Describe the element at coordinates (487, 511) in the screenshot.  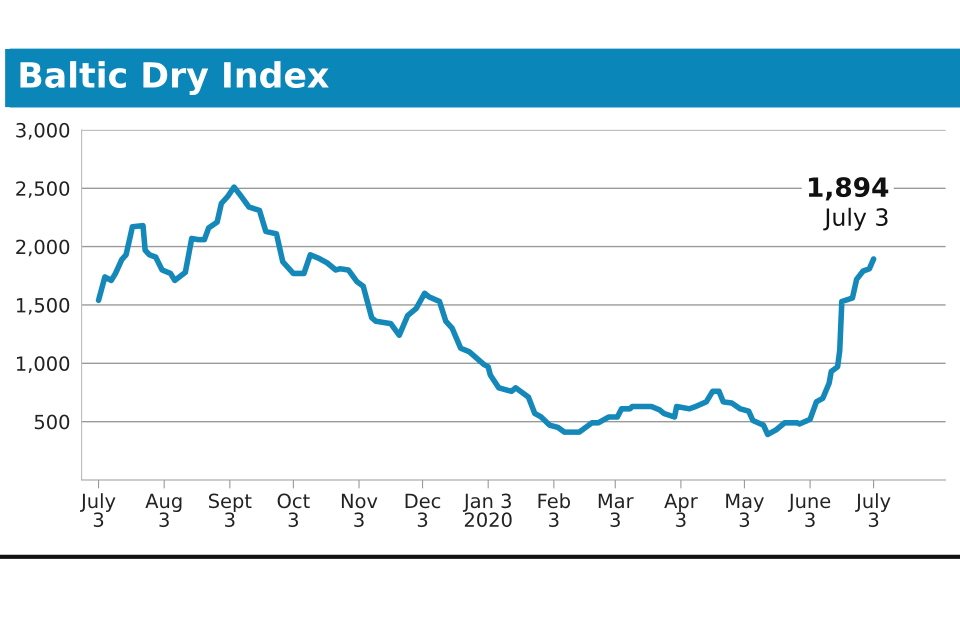
I see `x-tick-label: Jan 3 2020` at that location.